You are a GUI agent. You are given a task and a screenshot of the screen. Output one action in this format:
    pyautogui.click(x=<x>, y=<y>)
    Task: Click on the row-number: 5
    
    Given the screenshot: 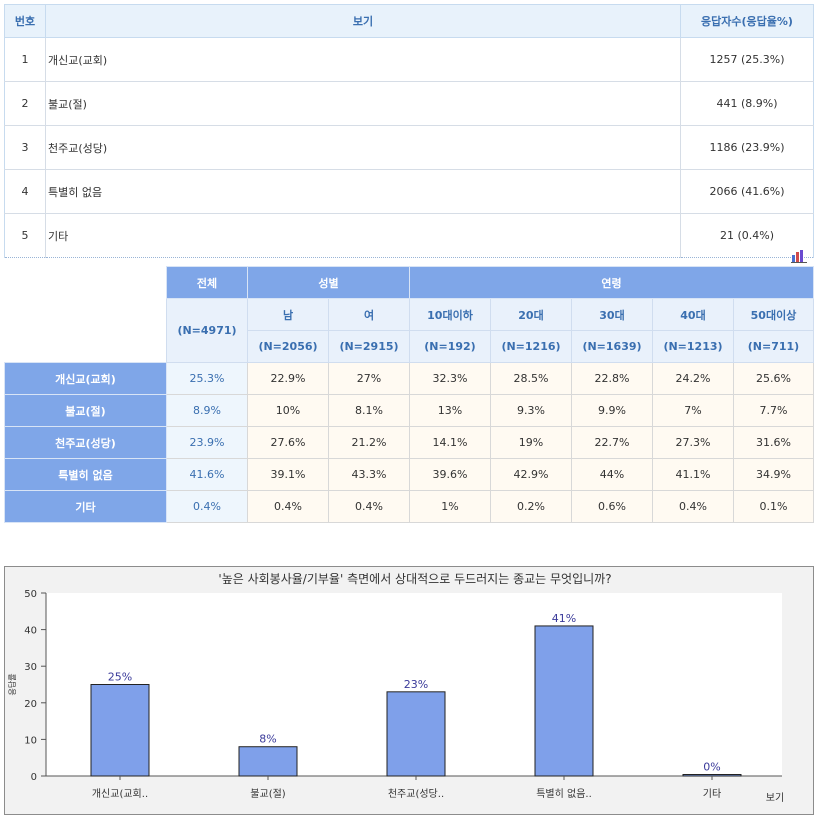 What is the action you would take?
    pyautogui.click(x=25, y=235)
    